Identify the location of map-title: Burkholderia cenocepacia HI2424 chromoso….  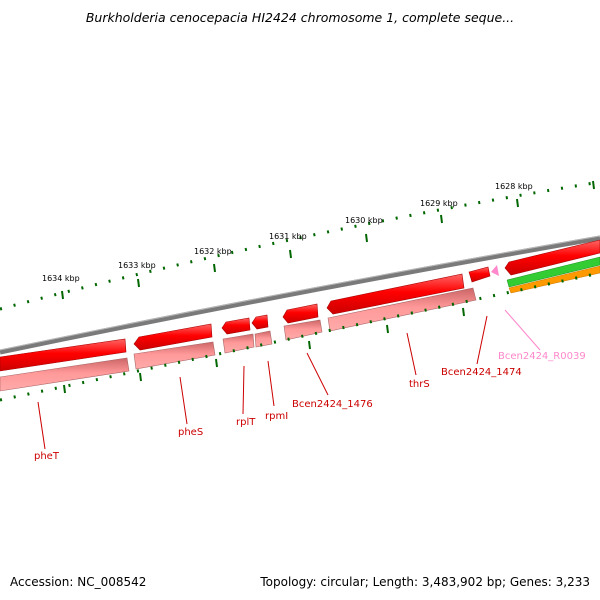
(300, 17).